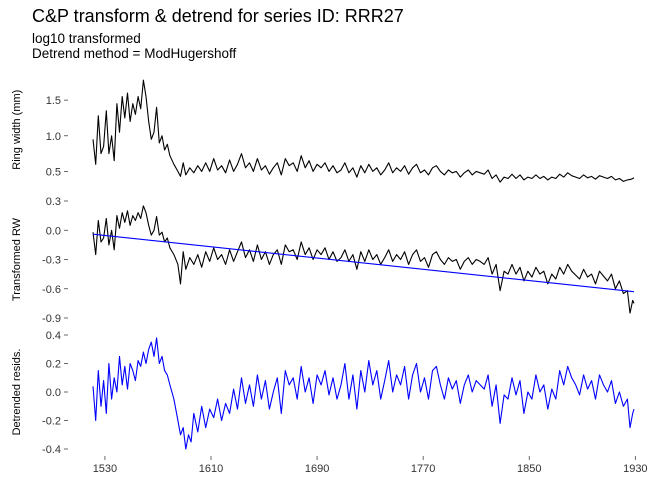 This screenshot has width=672, height=480. I want to click on ring-width-panel-ylabel: Ring width (mm), so click(17, 130).